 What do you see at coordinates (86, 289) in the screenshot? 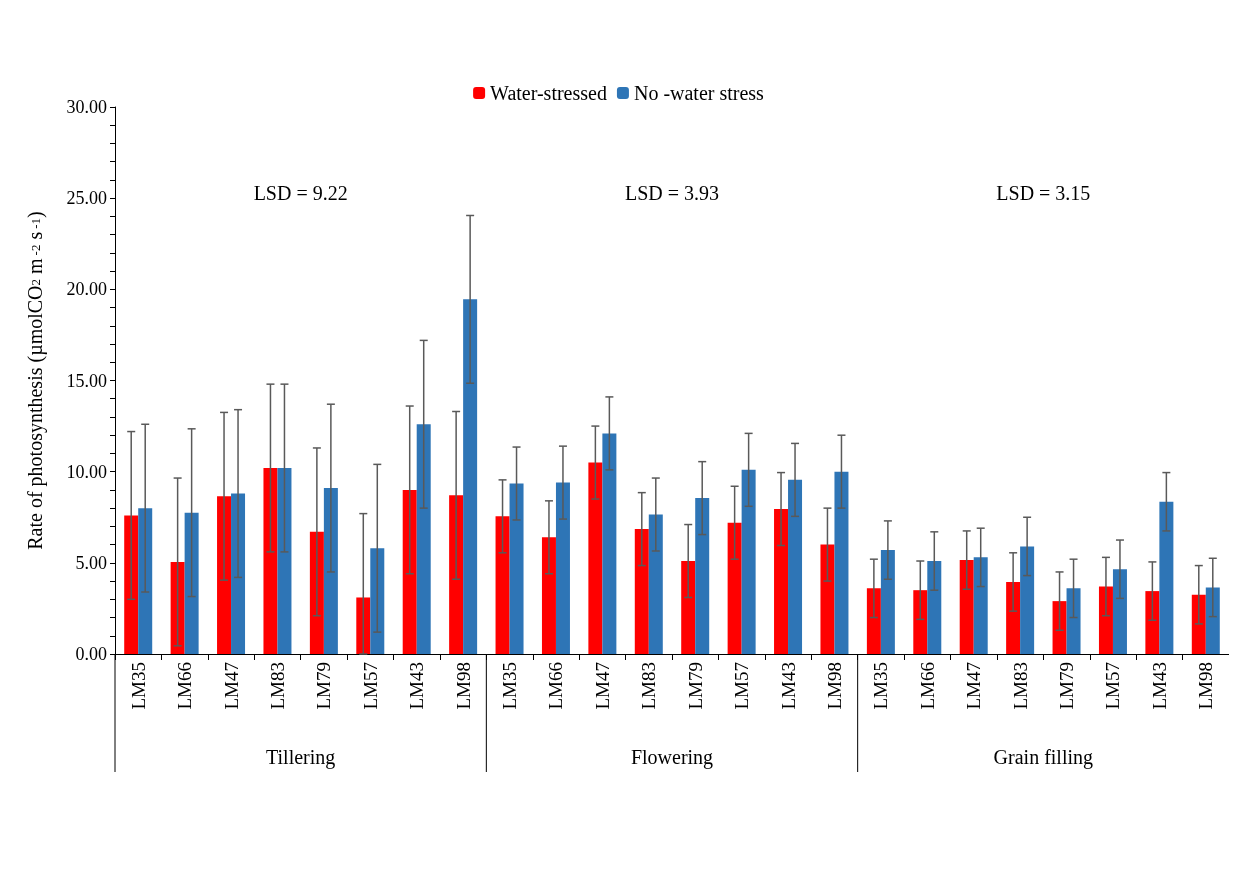
I see `y-tick-label: 20.00` at bounding box center [86, 289].